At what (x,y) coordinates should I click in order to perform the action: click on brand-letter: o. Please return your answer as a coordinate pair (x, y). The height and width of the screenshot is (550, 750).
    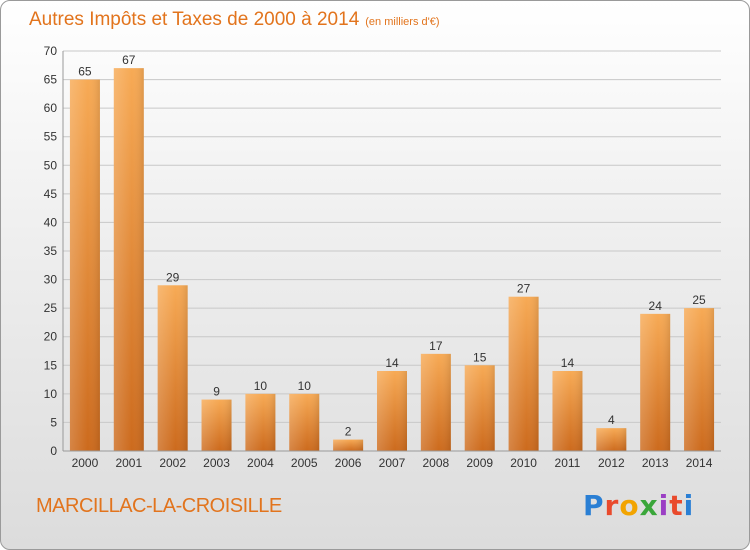
    Looking at the image, I should click on (629, 505).